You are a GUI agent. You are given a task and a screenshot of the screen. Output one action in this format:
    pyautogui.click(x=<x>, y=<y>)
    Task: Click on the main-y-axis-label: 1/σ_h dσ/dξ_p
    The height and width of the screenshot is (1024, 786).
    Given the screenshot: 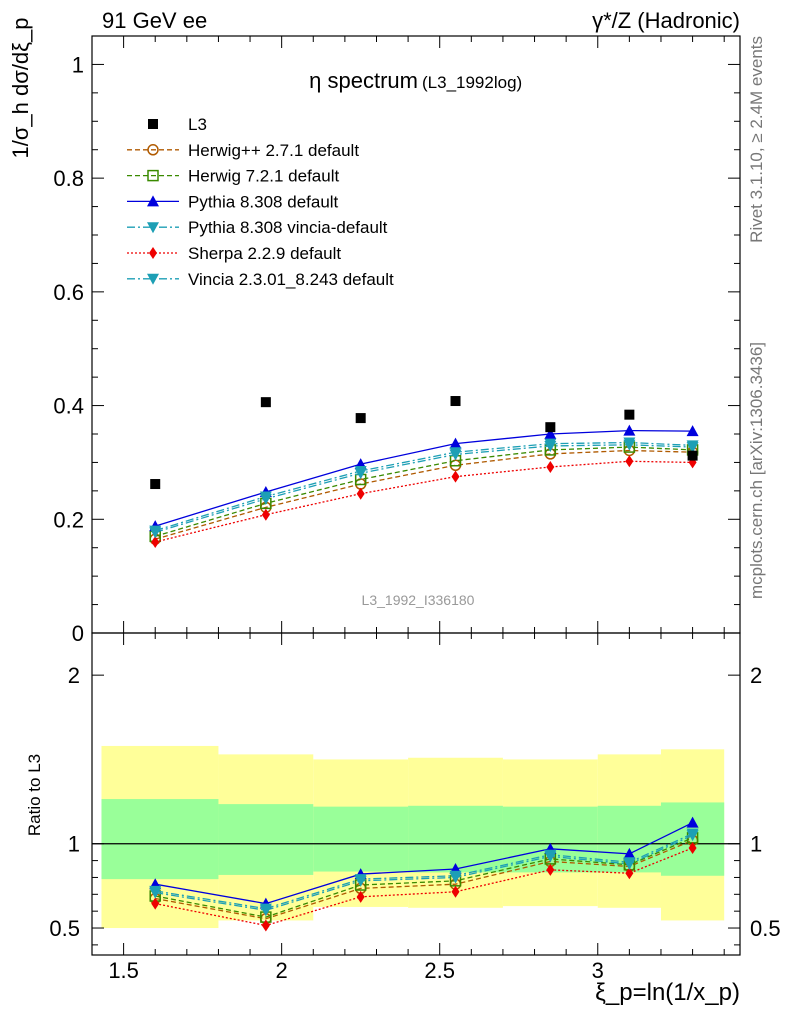 What is the action you would take?
    pyautogui.click(x=20, y=88)
    